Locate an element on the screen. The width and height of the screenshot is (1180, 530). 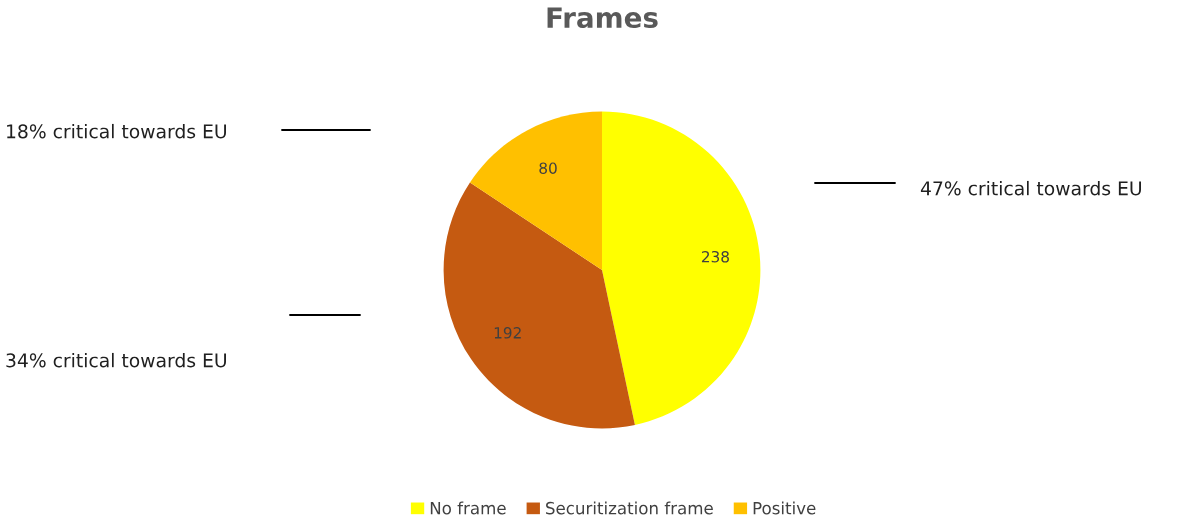
data-label: 80 is located at coordinates (548, 168).